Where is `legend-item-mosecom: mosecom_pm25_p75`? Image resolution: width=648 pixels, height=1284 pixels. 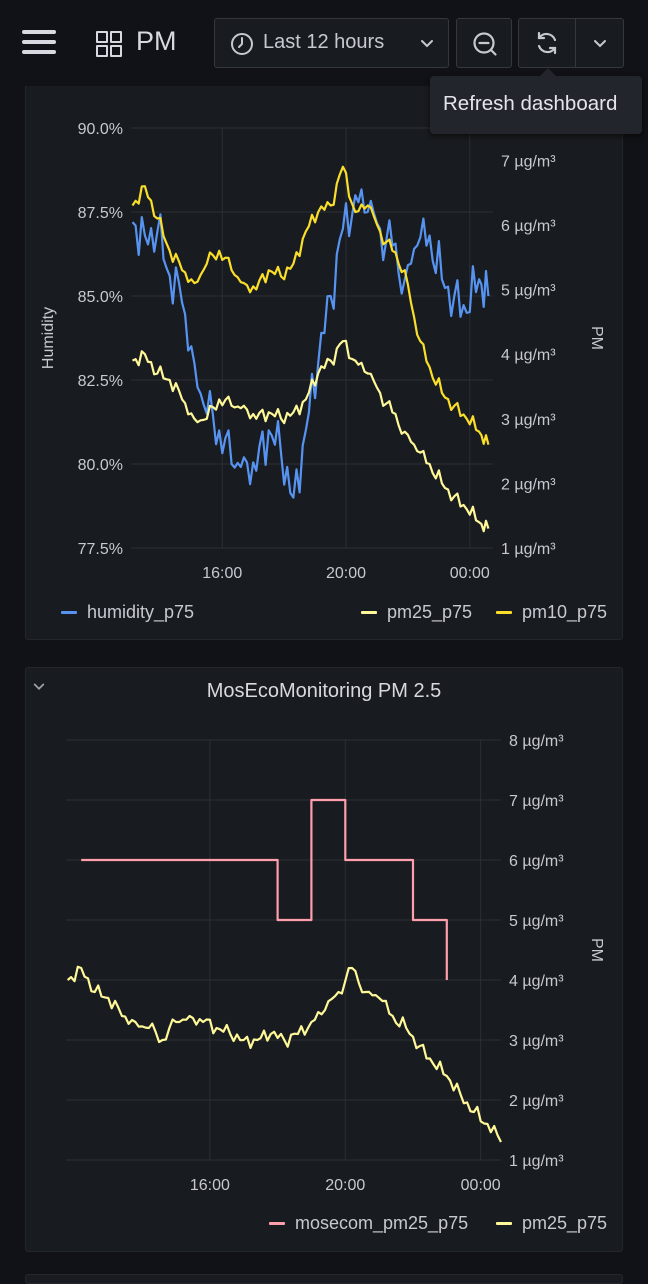 legend-item-mosecom: mosecom_pm25_p75 is located at coordinates (368, 1223).